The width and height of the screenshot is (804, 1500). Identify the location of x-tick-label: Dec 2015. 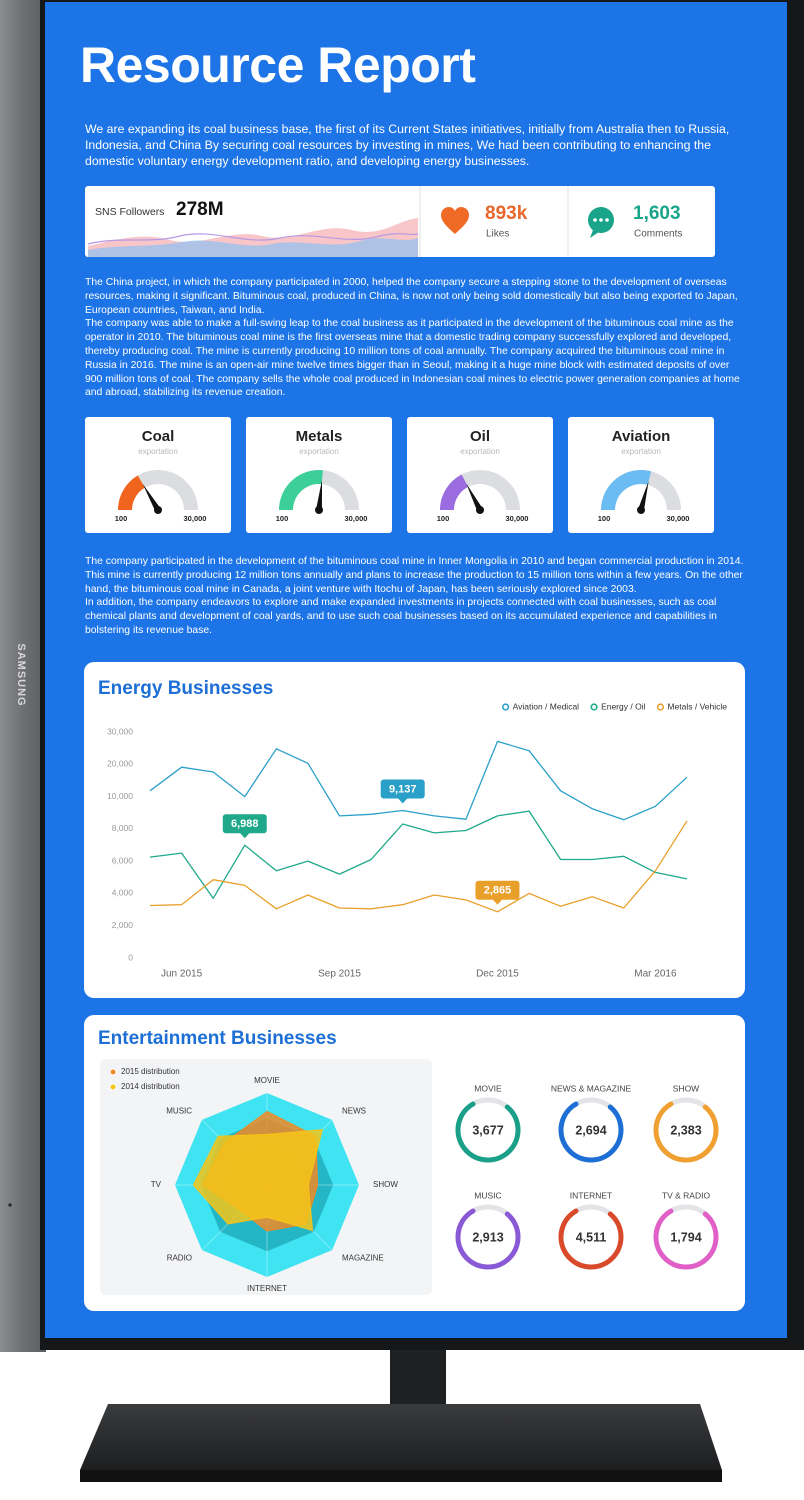
(497, 974).